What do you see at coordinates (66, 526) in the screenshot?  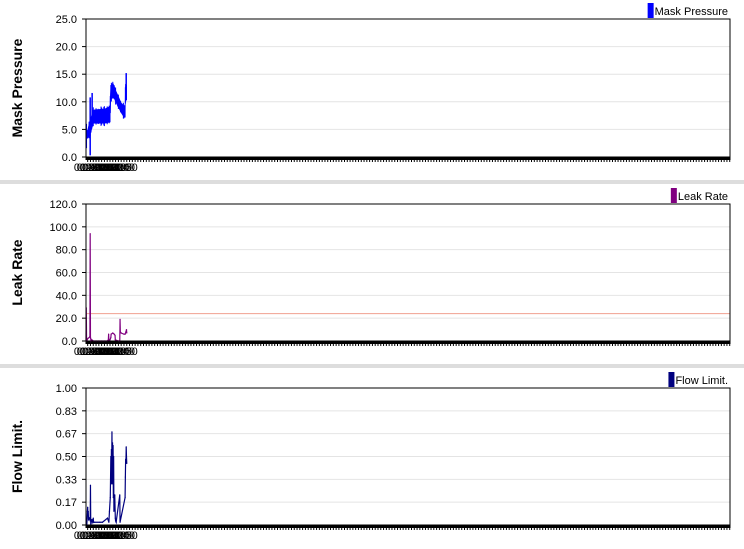 I see `y-tick-label: 0.00` at bounding box center [66, 526].